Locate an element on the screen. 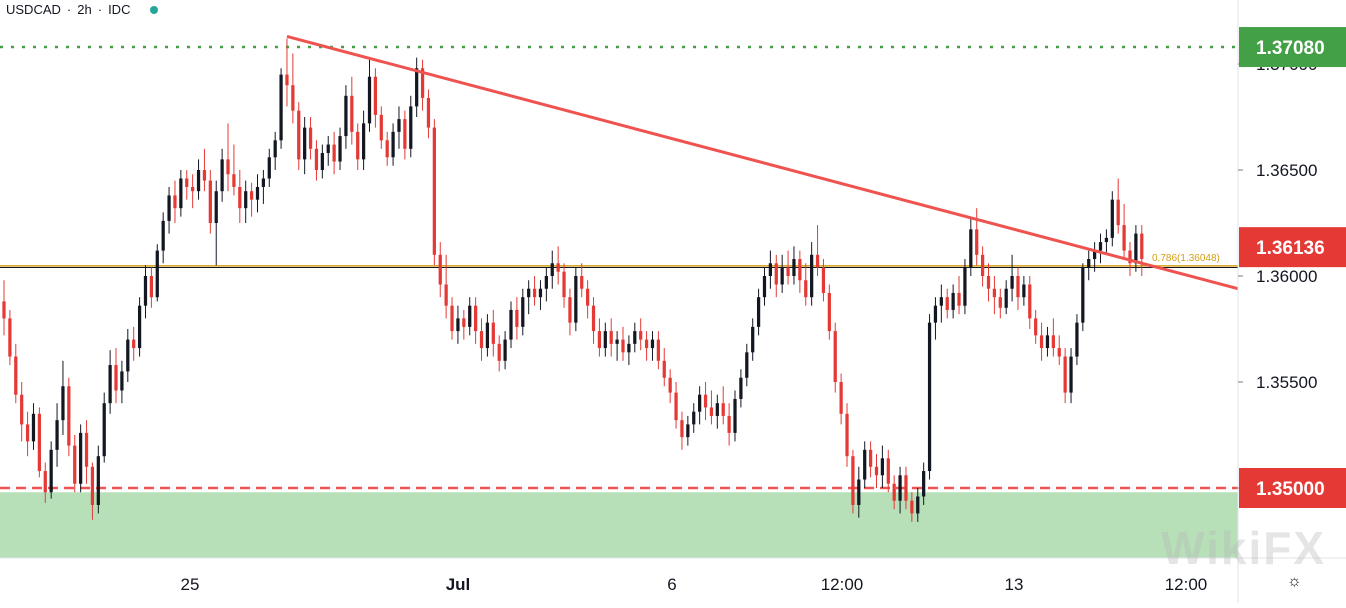  x-tick-label: 13 is located at coordinates (1014, 584).